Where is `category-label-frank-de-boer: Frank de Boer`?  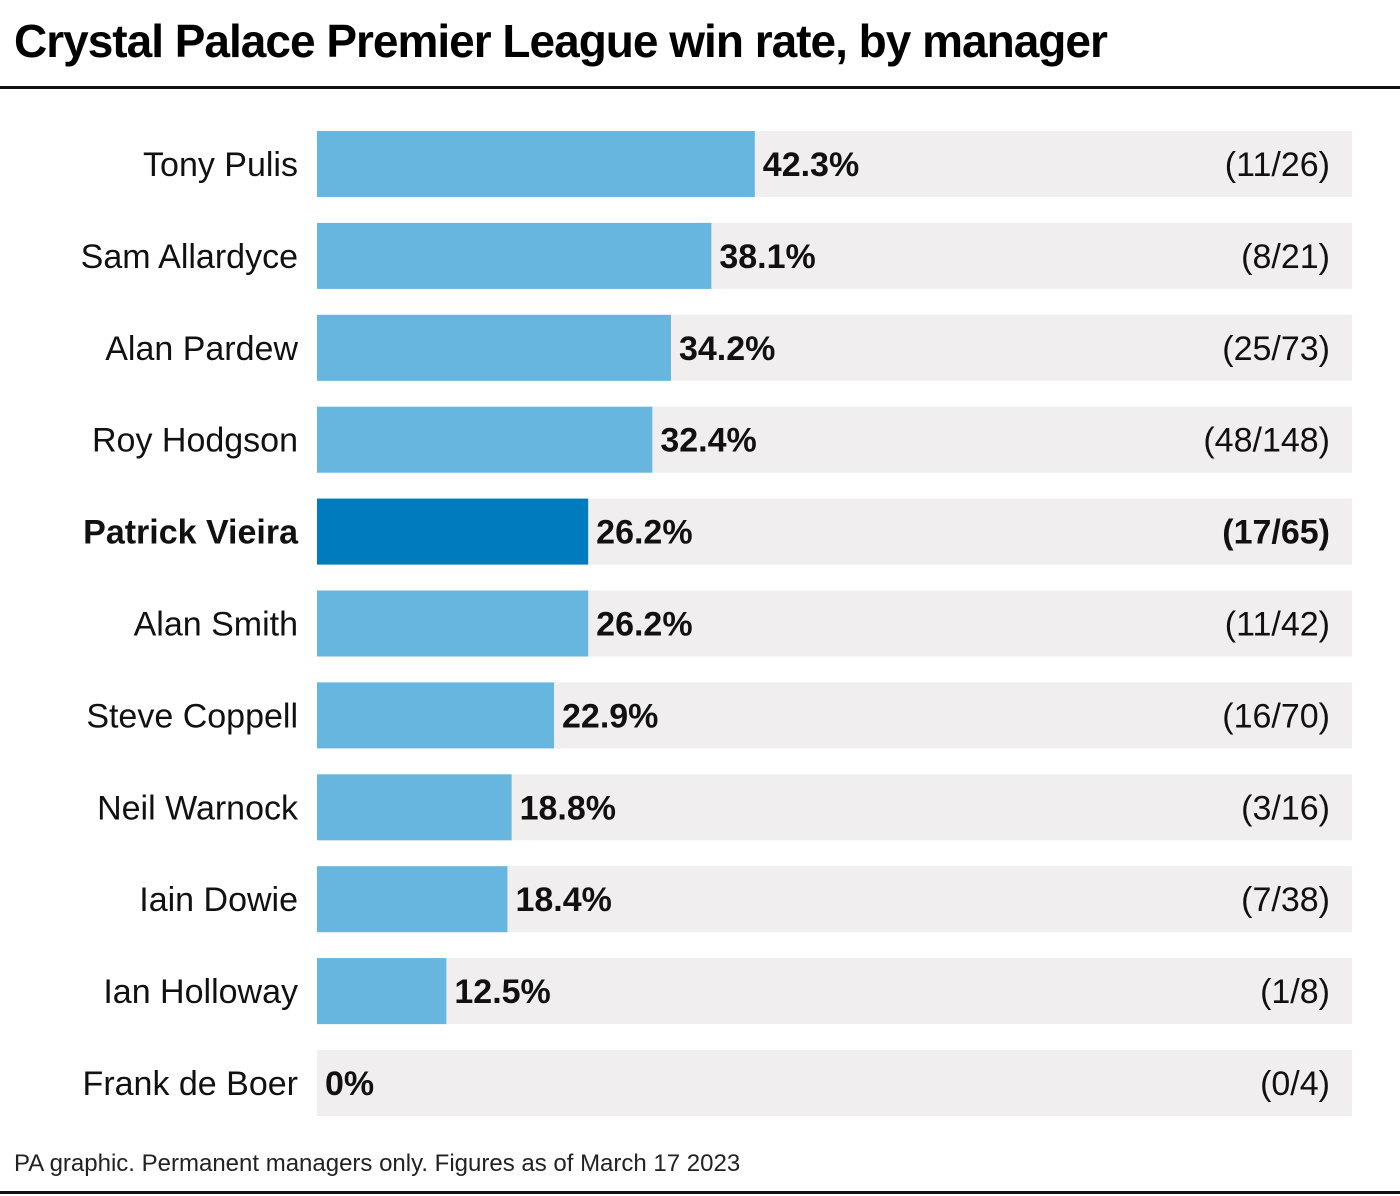
category-label-frank-de-boer: Frank de Boer is located at coordinates (190, 1084).